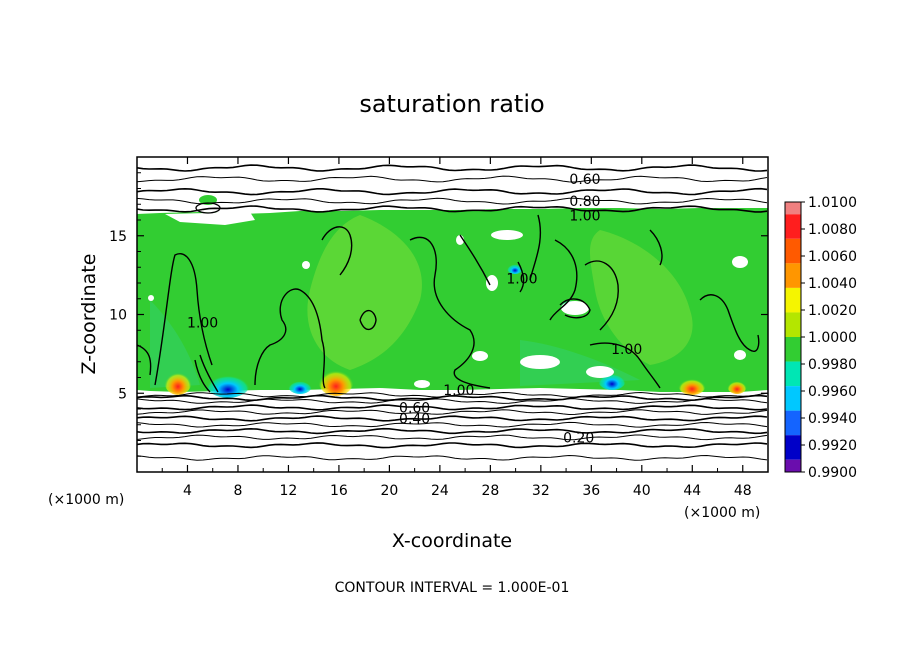 The height and width of the screenshot is (654, 904). Describe the element at coordinates (832, 365) in the screenshot. I see `colorbar-label: 0.9980` at that location.